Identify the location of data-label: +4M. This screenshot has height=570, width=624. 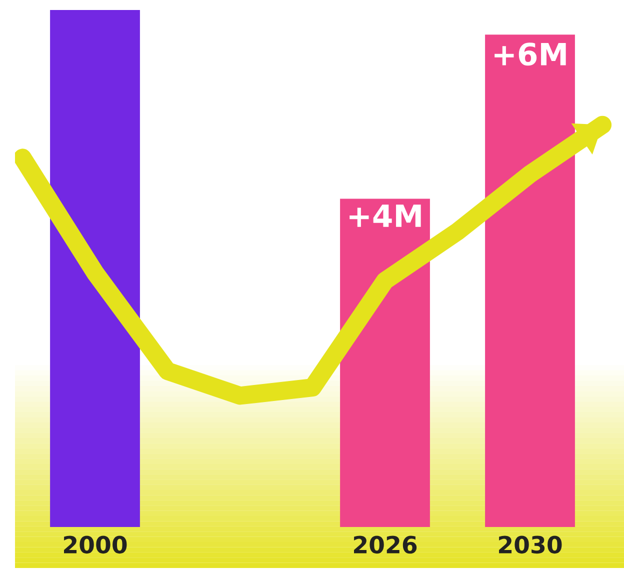
(385, 215).